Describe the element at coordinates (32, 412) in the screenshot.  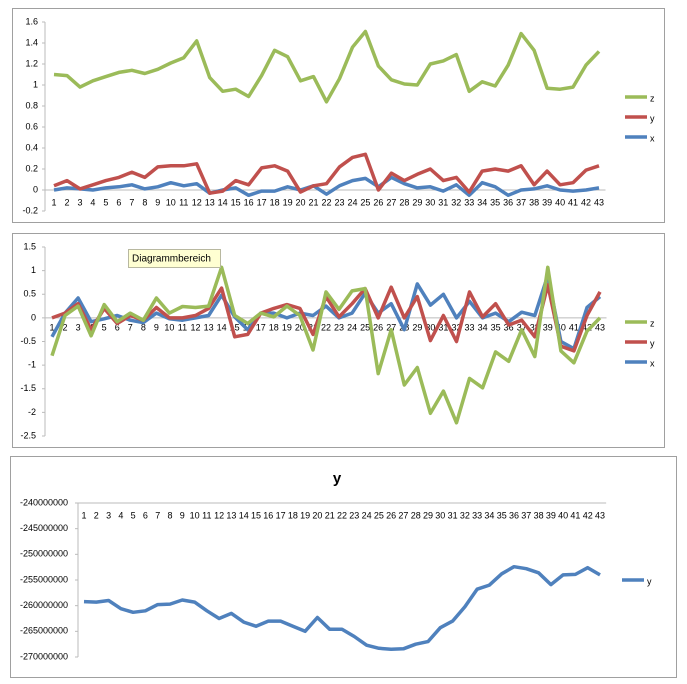
I see `y-tick-label: -2` at that location.